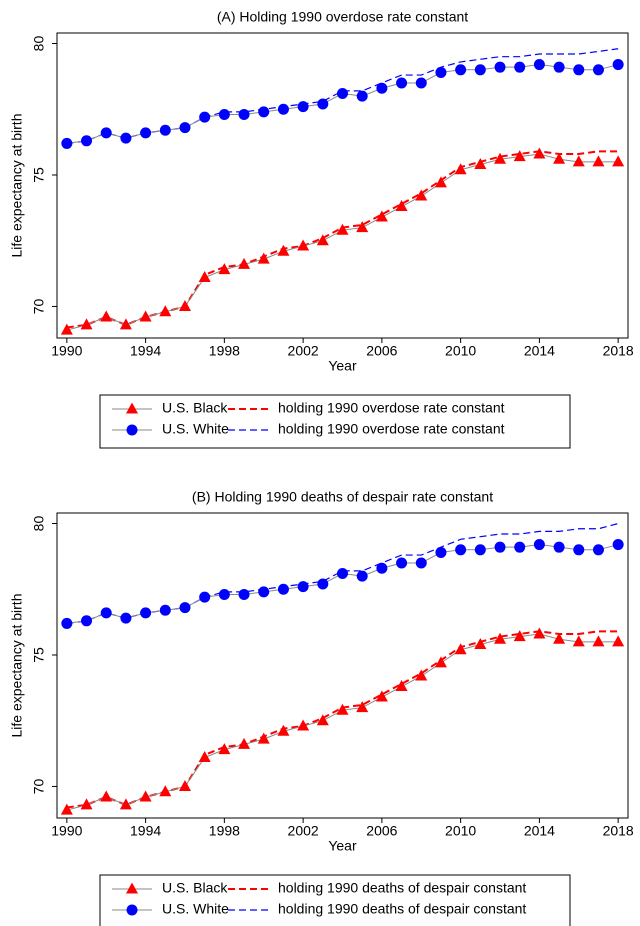  I want to click on chart-title: (A) Holding 1990 overdose rate constant, so click(342, 17).